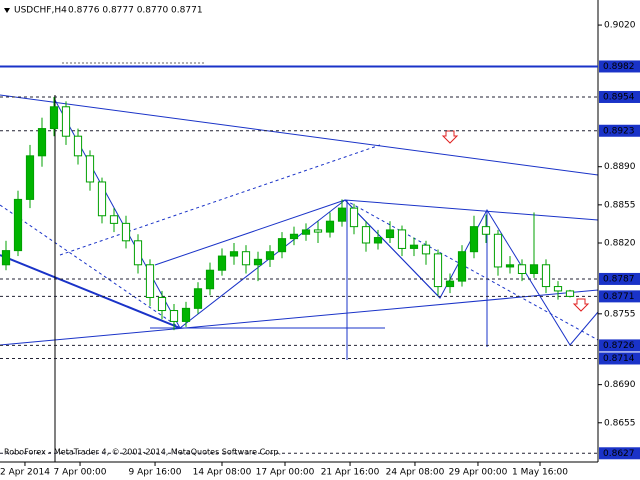 The image size is (640, 480). Describe the element at coordinates (25, 473) in the screenshot. I see `x-tick-label: 2 Apr 2014` at that location.